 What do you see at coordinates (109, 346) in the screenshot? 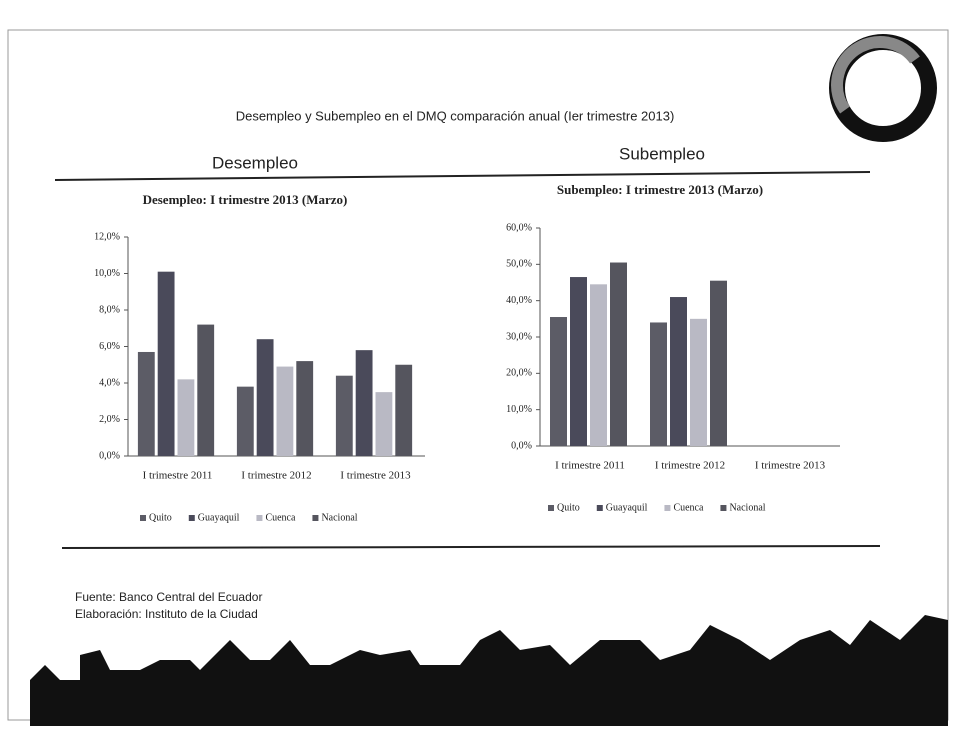
I see `y-tick-label: 6,0%` at bounding box center [109, 346].